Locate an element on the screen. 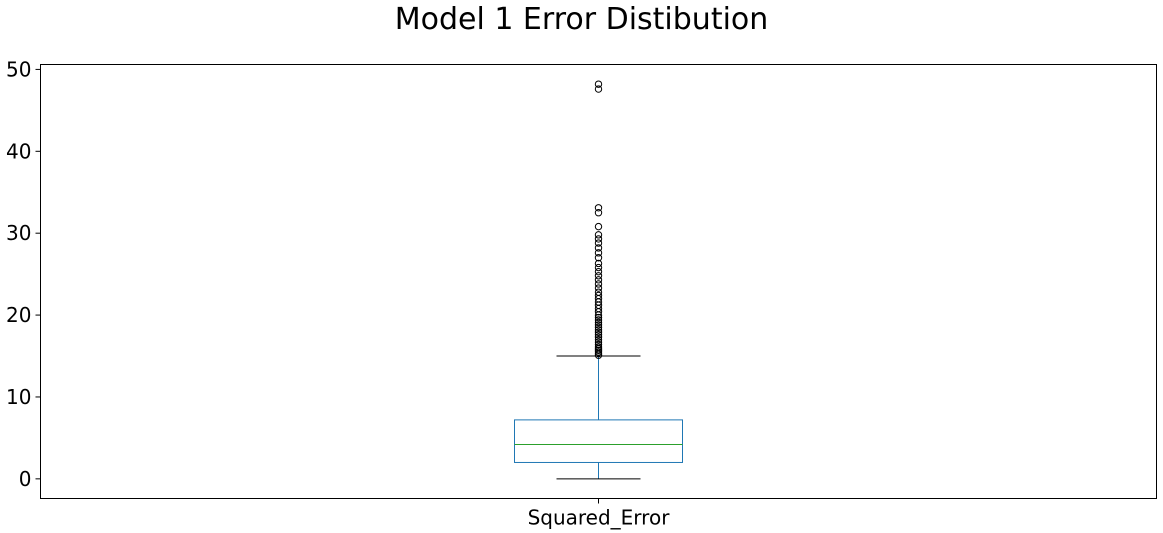 The image size is (1163, 533). chart-title: Model 1 Error Distibution is located at coordinates (581, 19).